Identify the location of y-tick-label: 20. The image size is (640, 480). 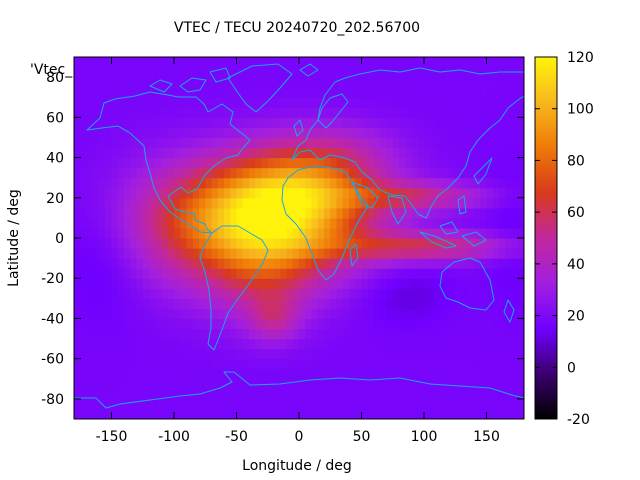
(55, 199).